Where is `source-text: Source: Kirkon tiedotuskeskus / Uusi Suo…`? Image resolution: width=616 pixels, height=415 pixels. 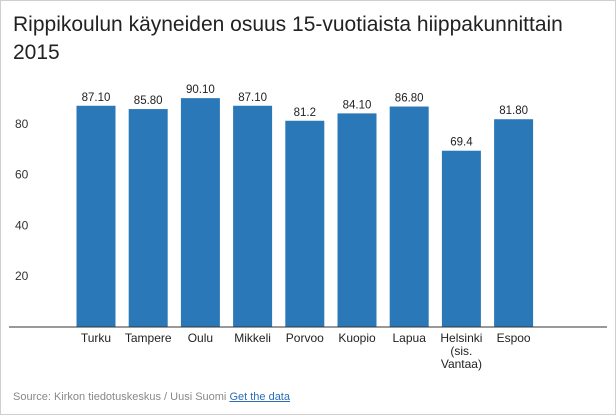 source-text: Source: Kirkon tiedotuskeskus / Uusi Suo… is located at coordinates (120, 397).